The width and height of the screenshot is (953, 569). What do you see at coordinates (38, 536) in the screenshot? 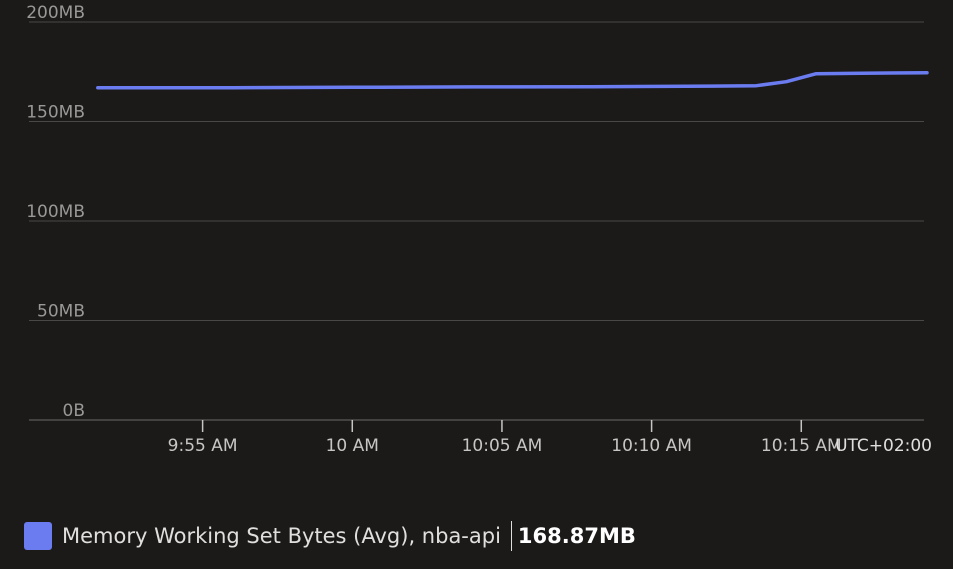
I see `legend-swatch` at bounding box center [38, 536].